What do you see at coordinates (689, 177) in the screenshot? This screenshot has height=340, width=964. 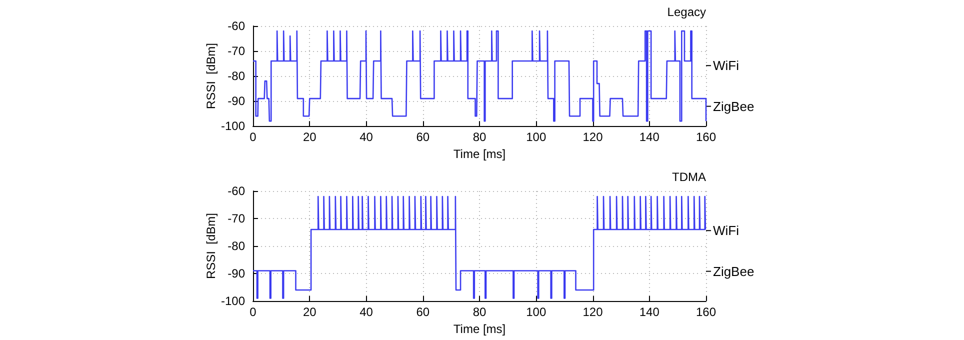 I see `chart-title: TDMA` at bounding box center [689, 177].